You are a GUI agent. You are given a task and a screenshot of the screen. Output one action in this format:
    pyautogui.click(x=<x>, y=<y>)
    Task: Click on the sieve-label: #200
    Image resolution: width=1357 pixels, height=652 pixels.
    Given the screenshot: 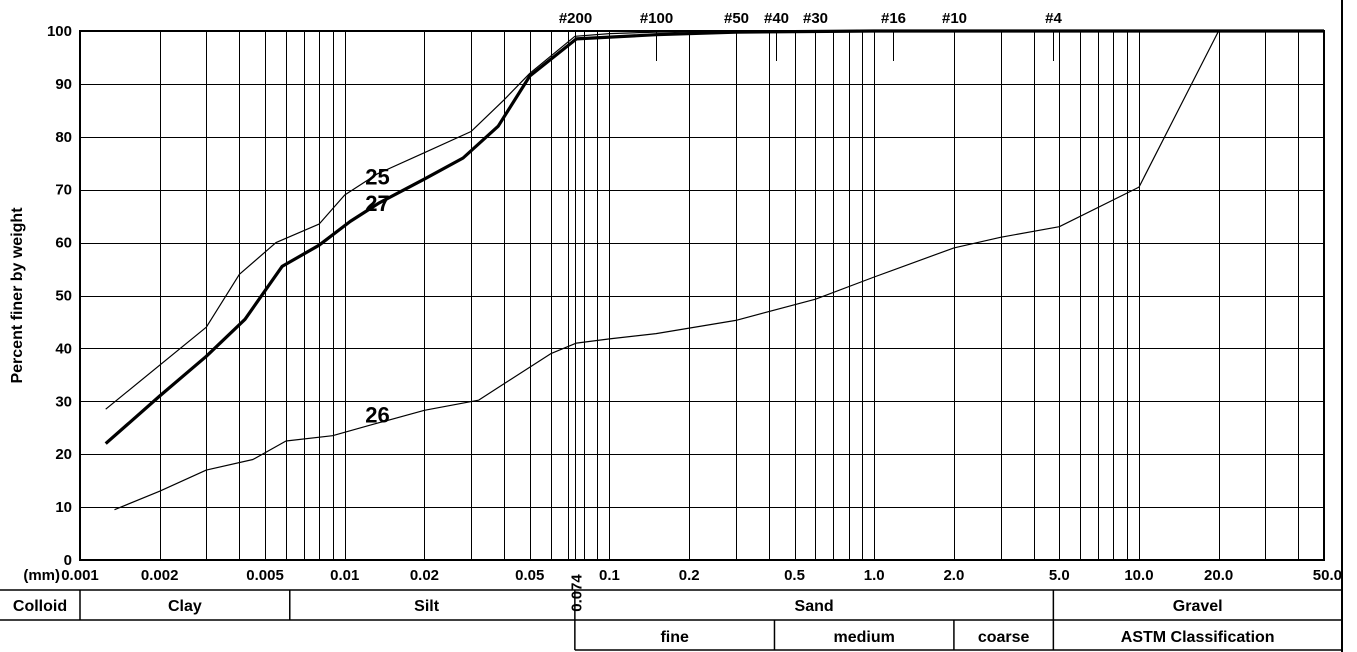 What is the action you would take?
    pyautogui.click(x=575, y=18)
    